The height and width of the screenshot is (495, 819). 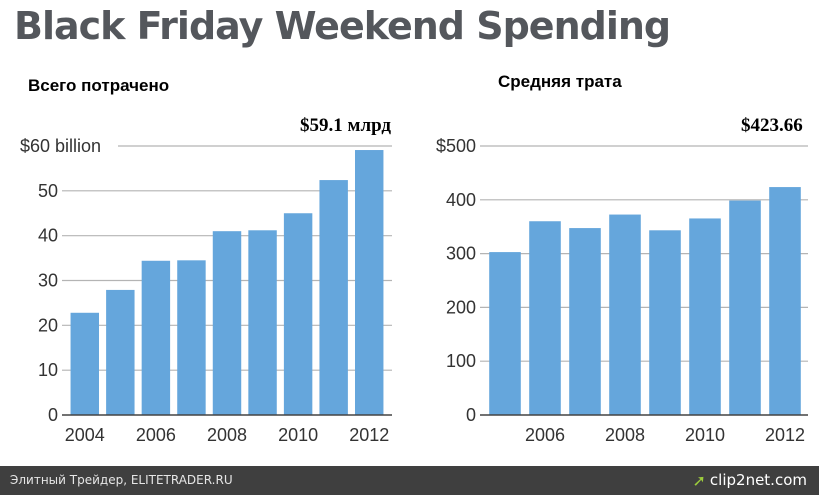 I want to click on average-y-tick-label: 300, so click(x=461, y=254).